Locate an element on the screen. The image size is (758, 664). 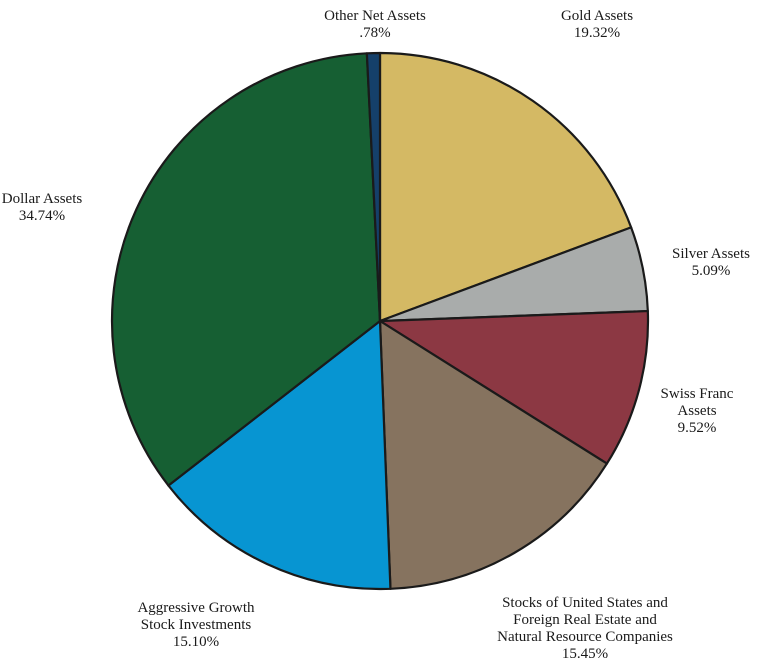
slice-percent-label: 34.74% is located at coordinates (42, 216).